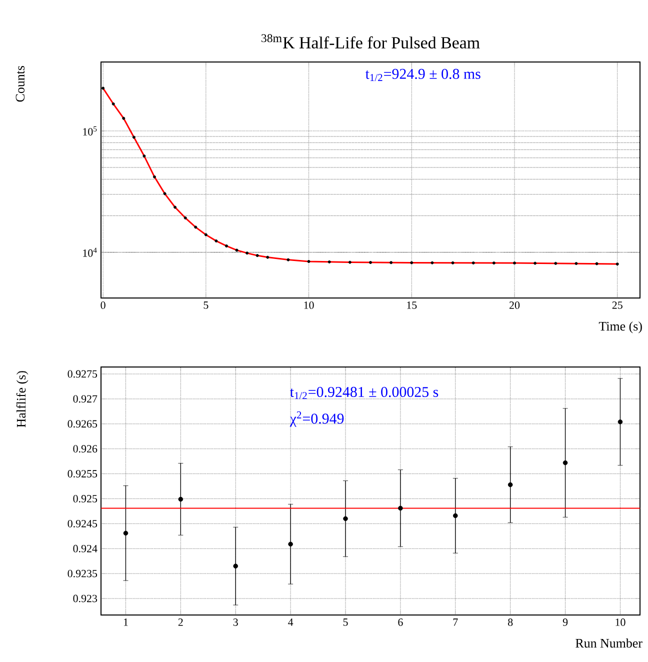 Image resolution: width=648 pixels, height=662 pixels. Describe the element at coordinates (412, 305) in the screenshot. I see `x-tick-label: 15` at that location.